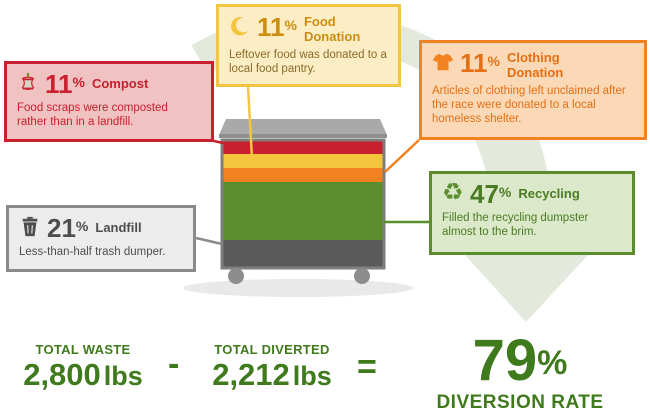 This screenshot has height=417, width=650. What do you see at coordinates (240, 26) in the screenshot?
I see `crescent-moon-icon` at bounding box center [240, 26].